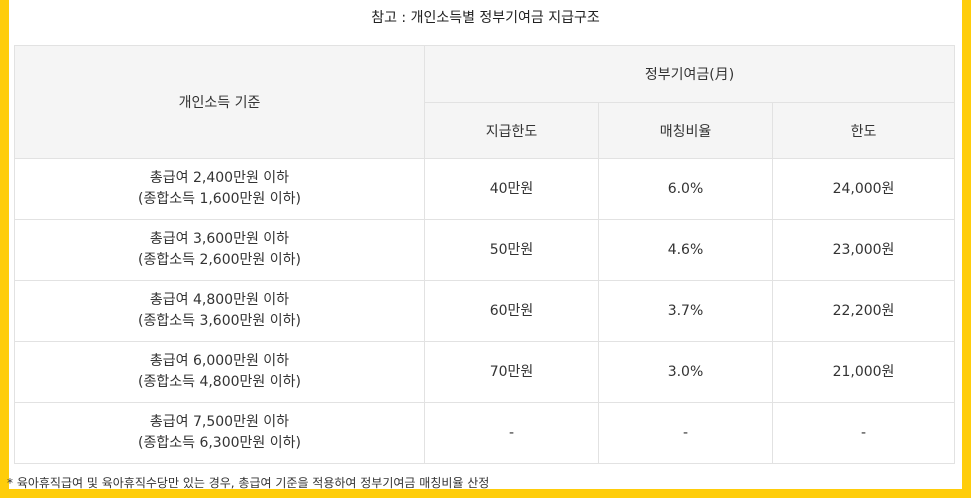  What do you see at coordinates (219, 382) in the screenshot?
I see `income-line-sub: (종합소득 4,800만원 이하)` at bounding box center [219, 382].